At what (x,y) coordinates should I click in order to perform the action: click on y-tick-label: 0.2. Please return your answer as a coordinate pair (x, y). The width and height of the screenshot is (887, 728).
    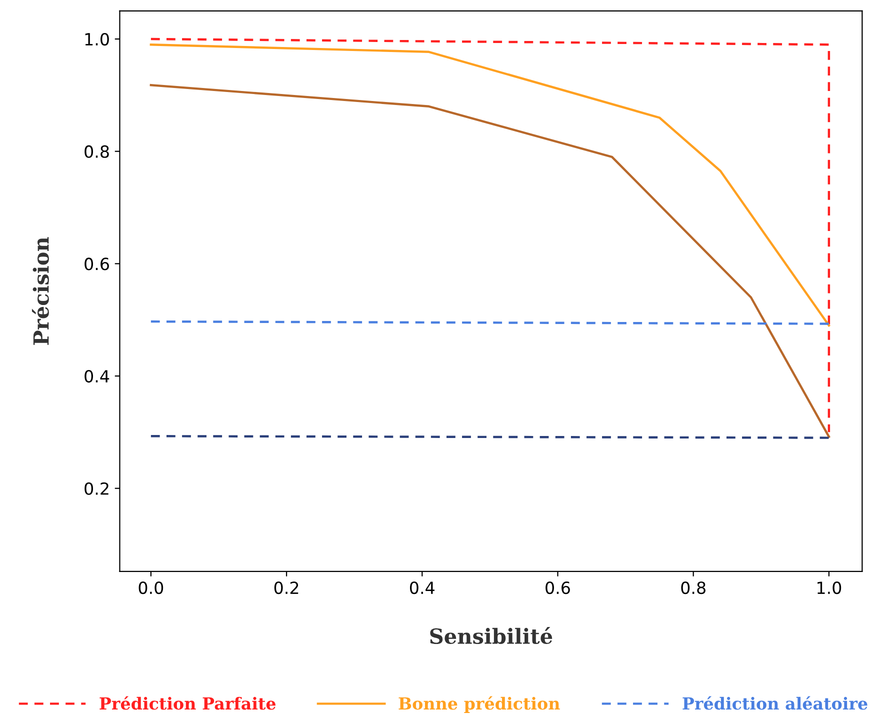
    Looking at the image, I should click on (96, 488).